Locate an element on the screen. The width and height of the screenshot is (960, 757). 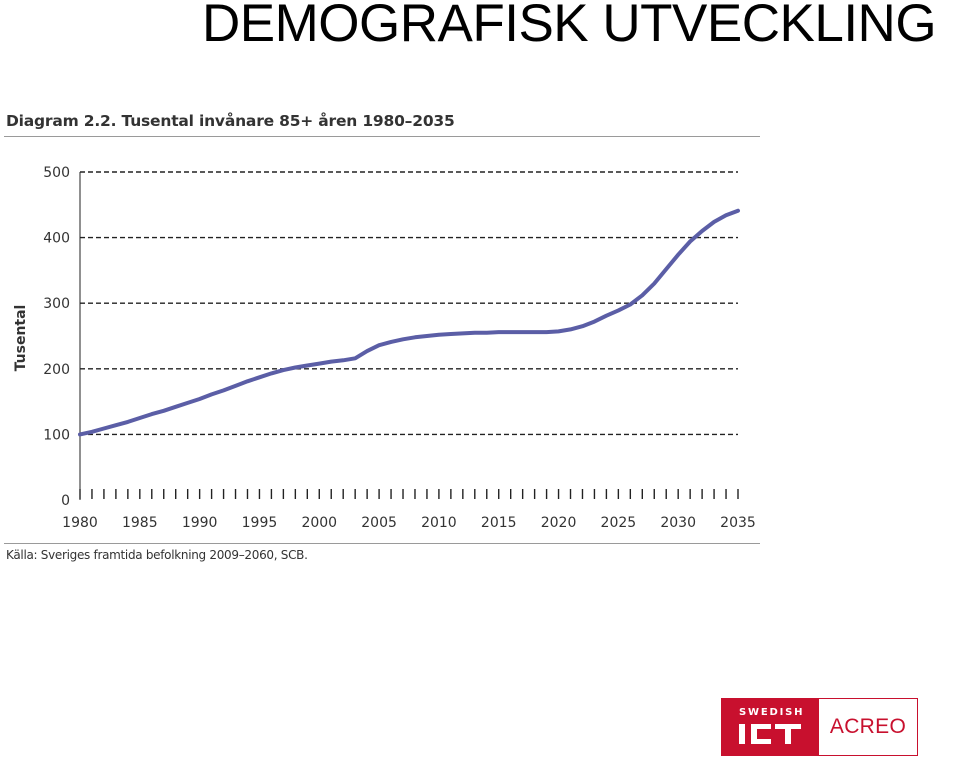
caption-rule is located at coordinates (382, 136).